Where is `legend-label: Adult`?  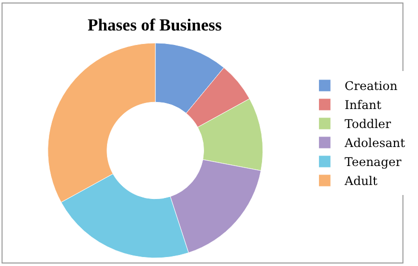 legend-label: Adult is located at coordinates (361, 181).